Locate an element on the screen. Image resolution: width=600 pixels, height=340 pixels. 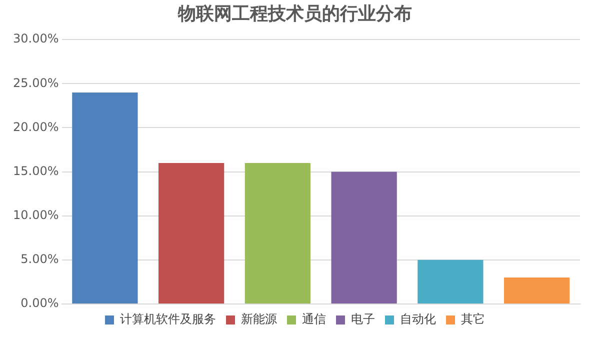
y-tick-label: 0.00% is located at coordinates (39, 303).